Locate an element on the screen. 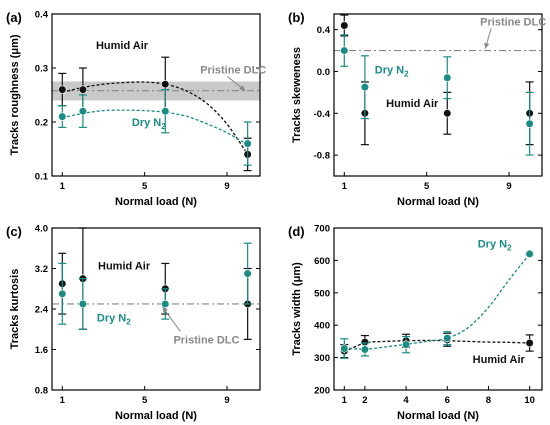  y-tick-label: 500 is located at coordinates (322, 293).